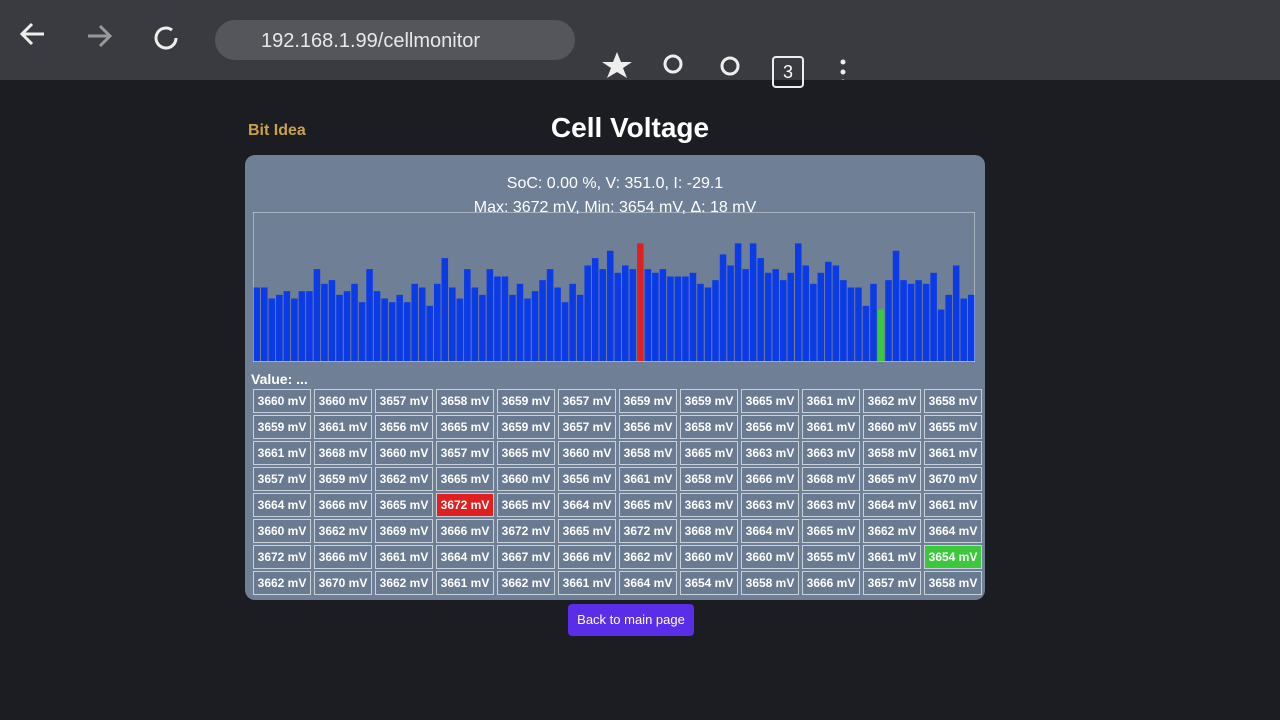 This screenshot has height=720, width=1280. Describe the element at coordinates (31, 34) in the screenshot. I see `back-icon` at that location.